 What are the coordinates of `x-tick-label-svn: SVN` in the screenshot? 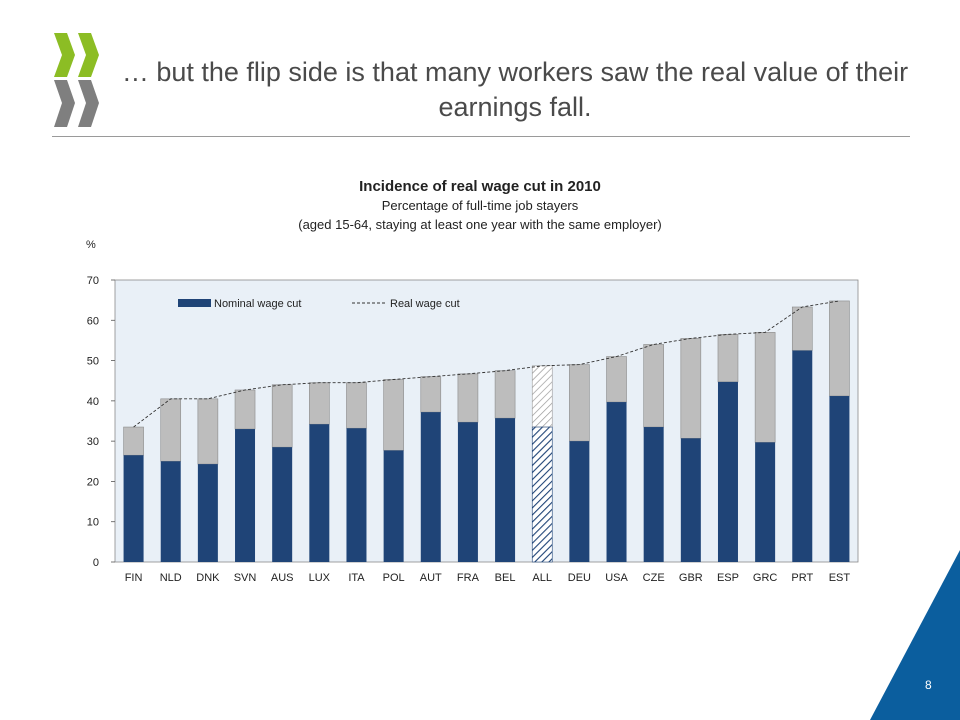 It's located at (245, 578).